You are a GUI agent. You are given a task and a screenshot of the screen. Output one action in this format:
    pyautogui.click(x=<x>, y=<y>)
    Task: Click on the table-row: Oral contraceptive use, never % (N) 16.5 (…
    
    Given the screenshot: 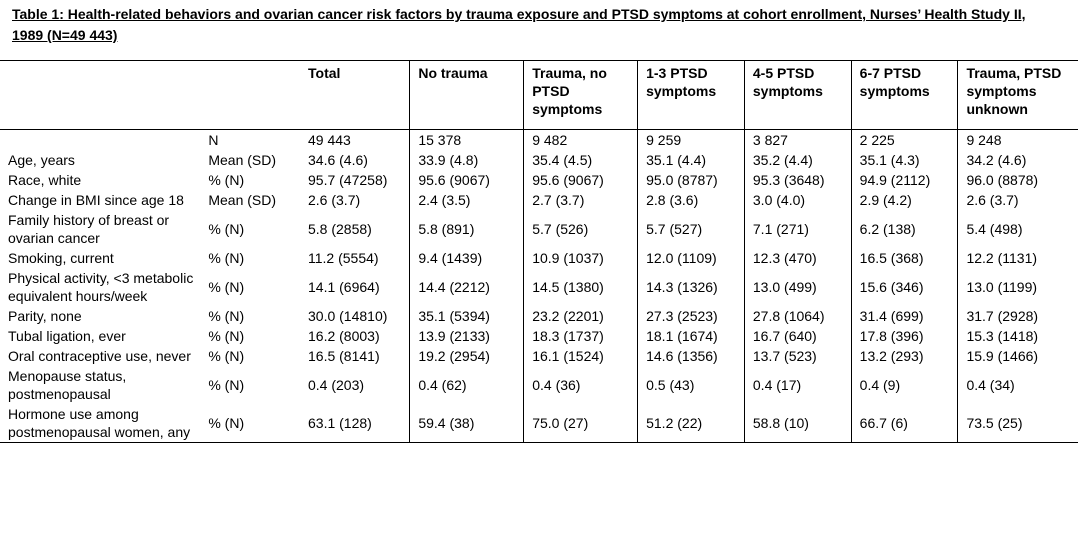 What is the action you would take?
    pyautogui.click(x=539, y=356)
    